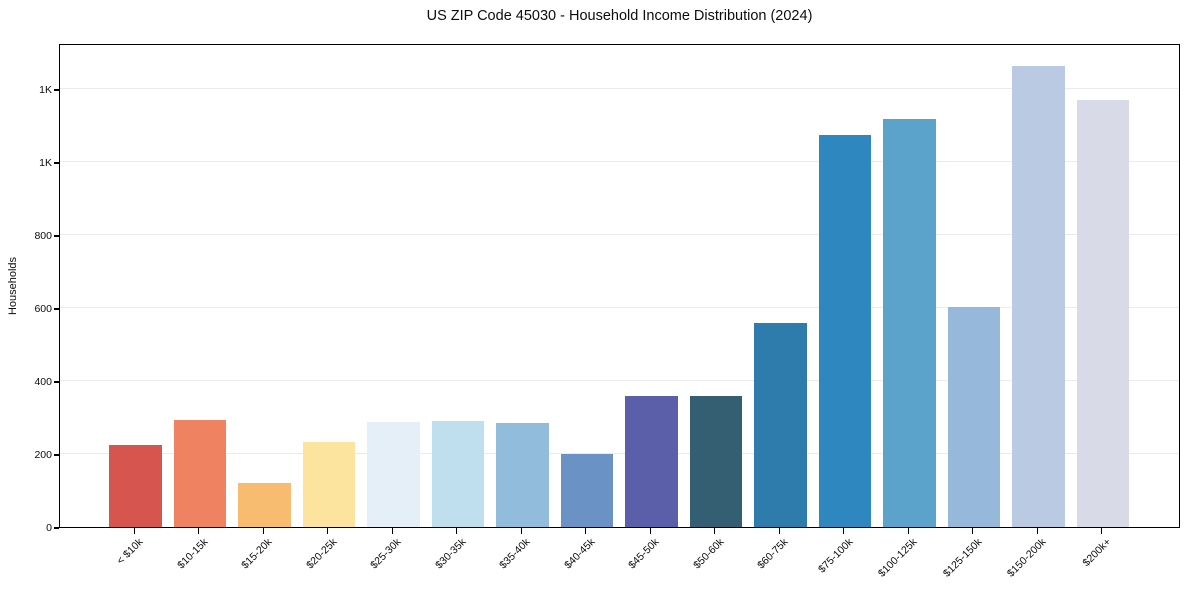 The width and height of the screenshot is (1189, 590). I want to click on bar-200k, so click(1102, 313).